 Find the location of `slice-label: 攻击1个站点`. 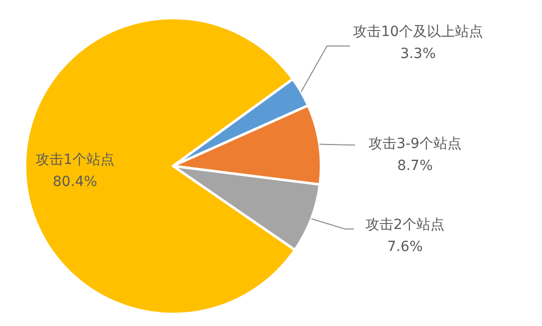

slice-label: 攻击1个站点 is located at coordinates (75, 160).